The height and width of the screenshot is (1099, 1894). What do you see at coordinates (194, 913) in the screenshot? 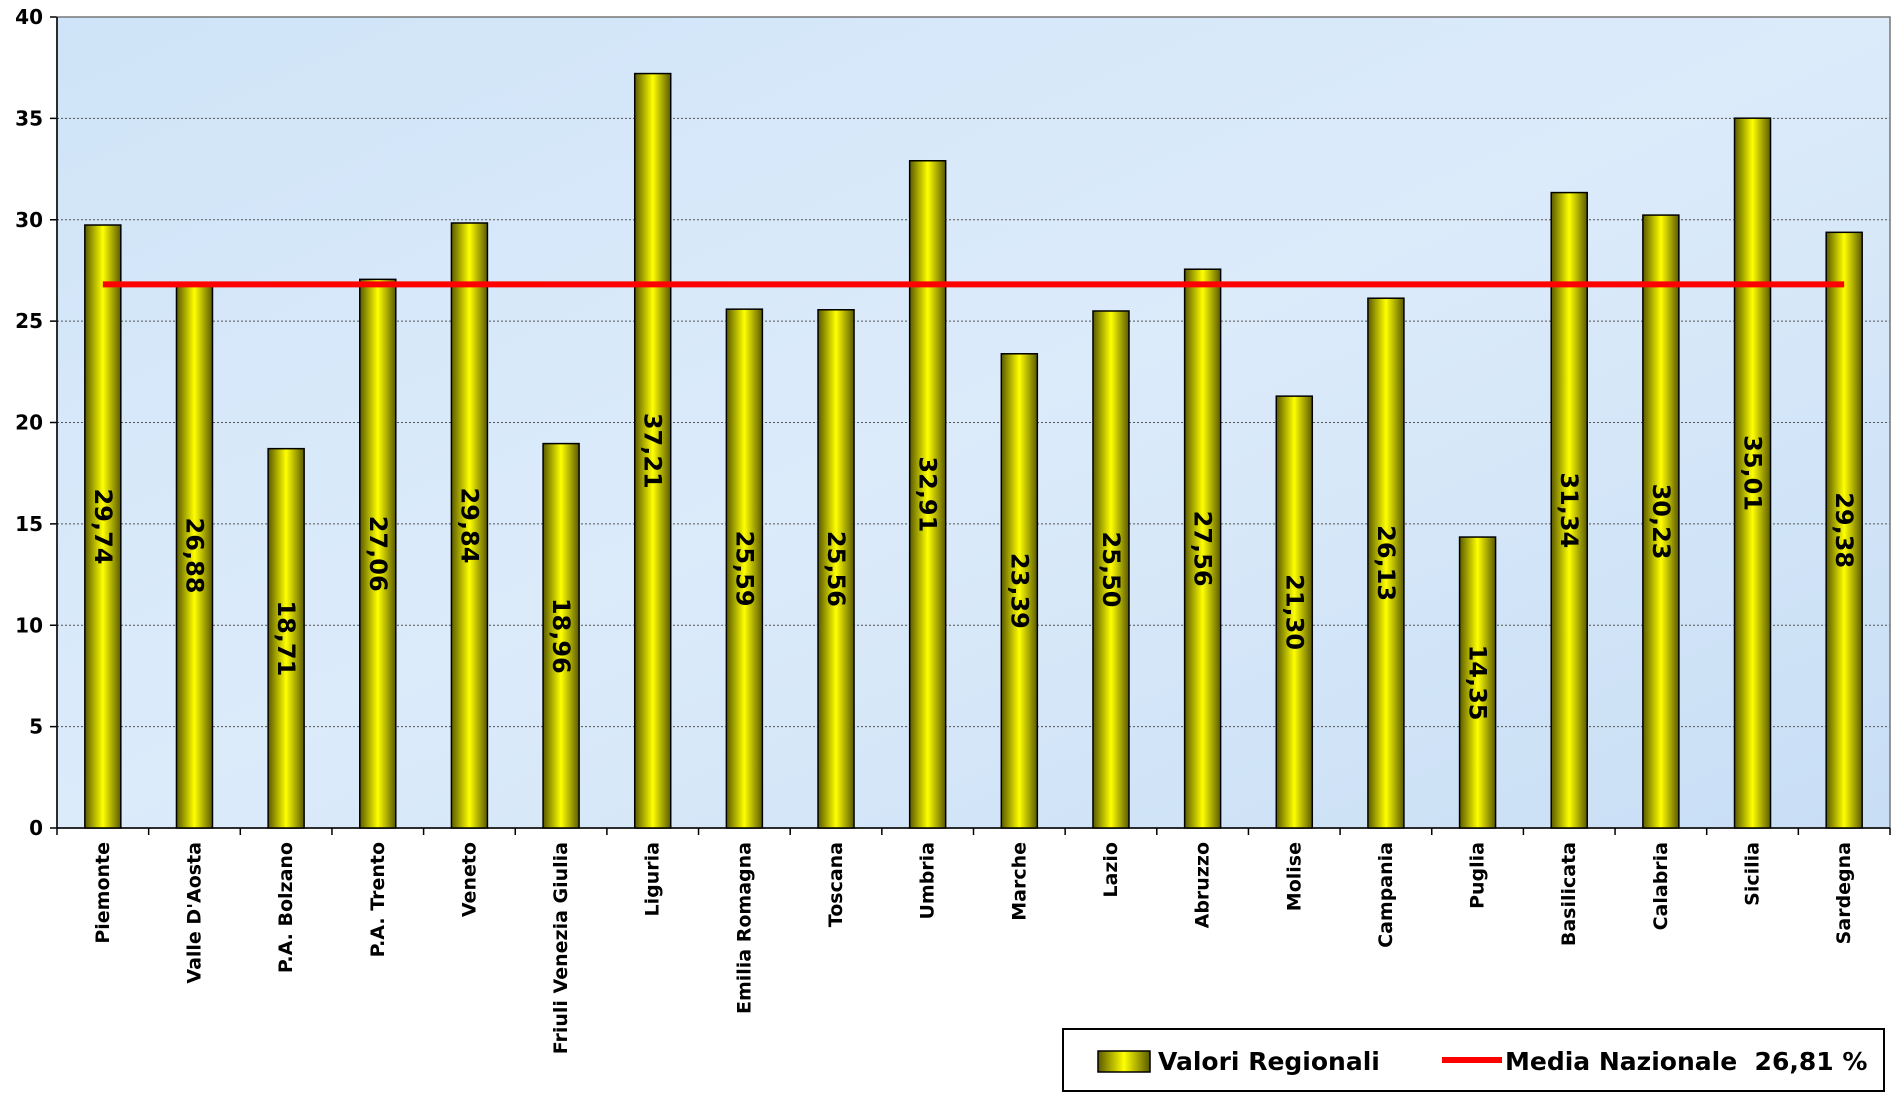
I see `category-label: Valle D'Aosta` at bounding box center [194, 913].